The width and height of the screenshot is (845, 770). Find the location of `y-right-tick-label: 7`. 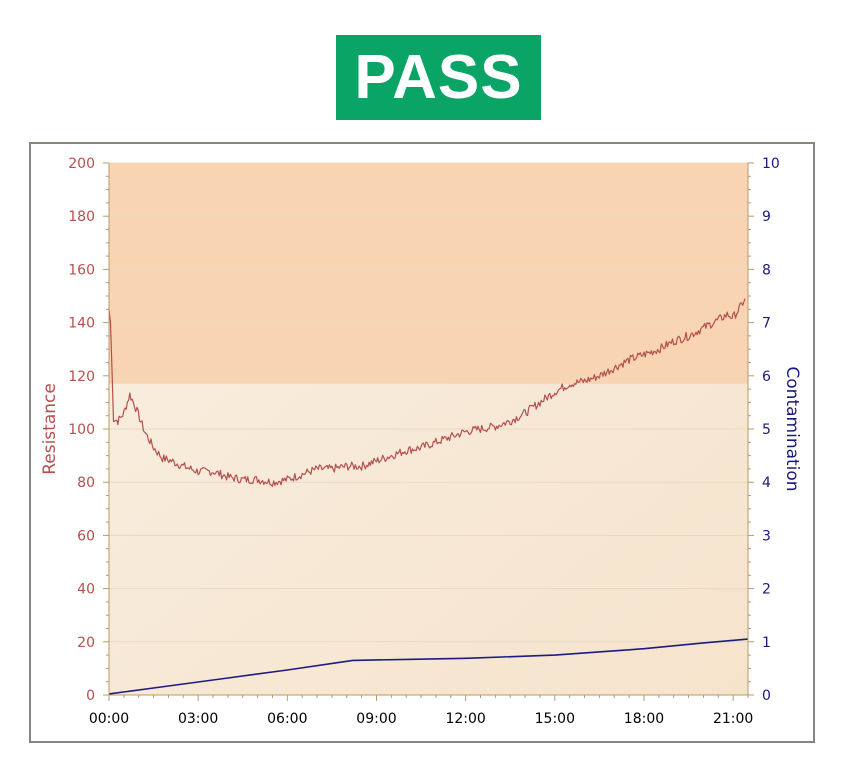

y-right-tick-label: 7 is located at coordinates (766, 324).